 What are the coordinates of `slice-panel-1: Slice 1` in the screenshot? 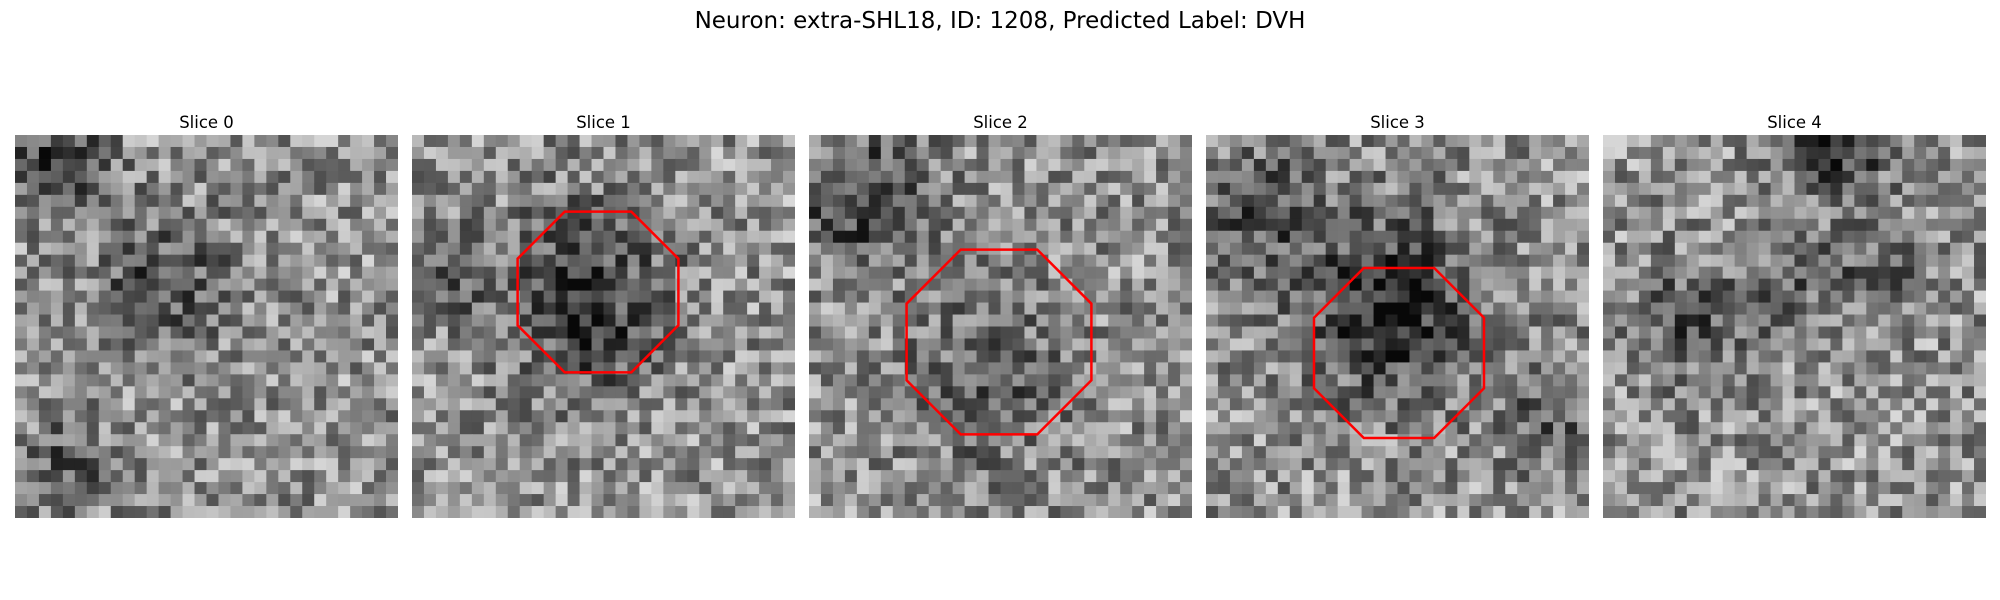 It's located at (603, 315).